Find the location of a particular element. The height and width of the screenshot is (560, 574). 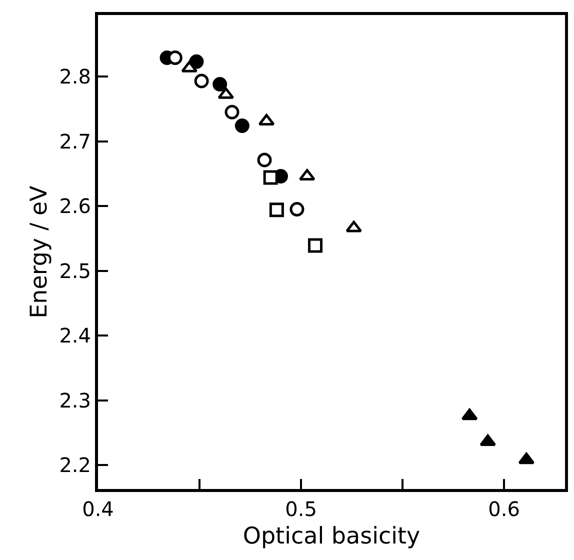

x-tick-label: 0.5 is located at coordinates (301, 509).